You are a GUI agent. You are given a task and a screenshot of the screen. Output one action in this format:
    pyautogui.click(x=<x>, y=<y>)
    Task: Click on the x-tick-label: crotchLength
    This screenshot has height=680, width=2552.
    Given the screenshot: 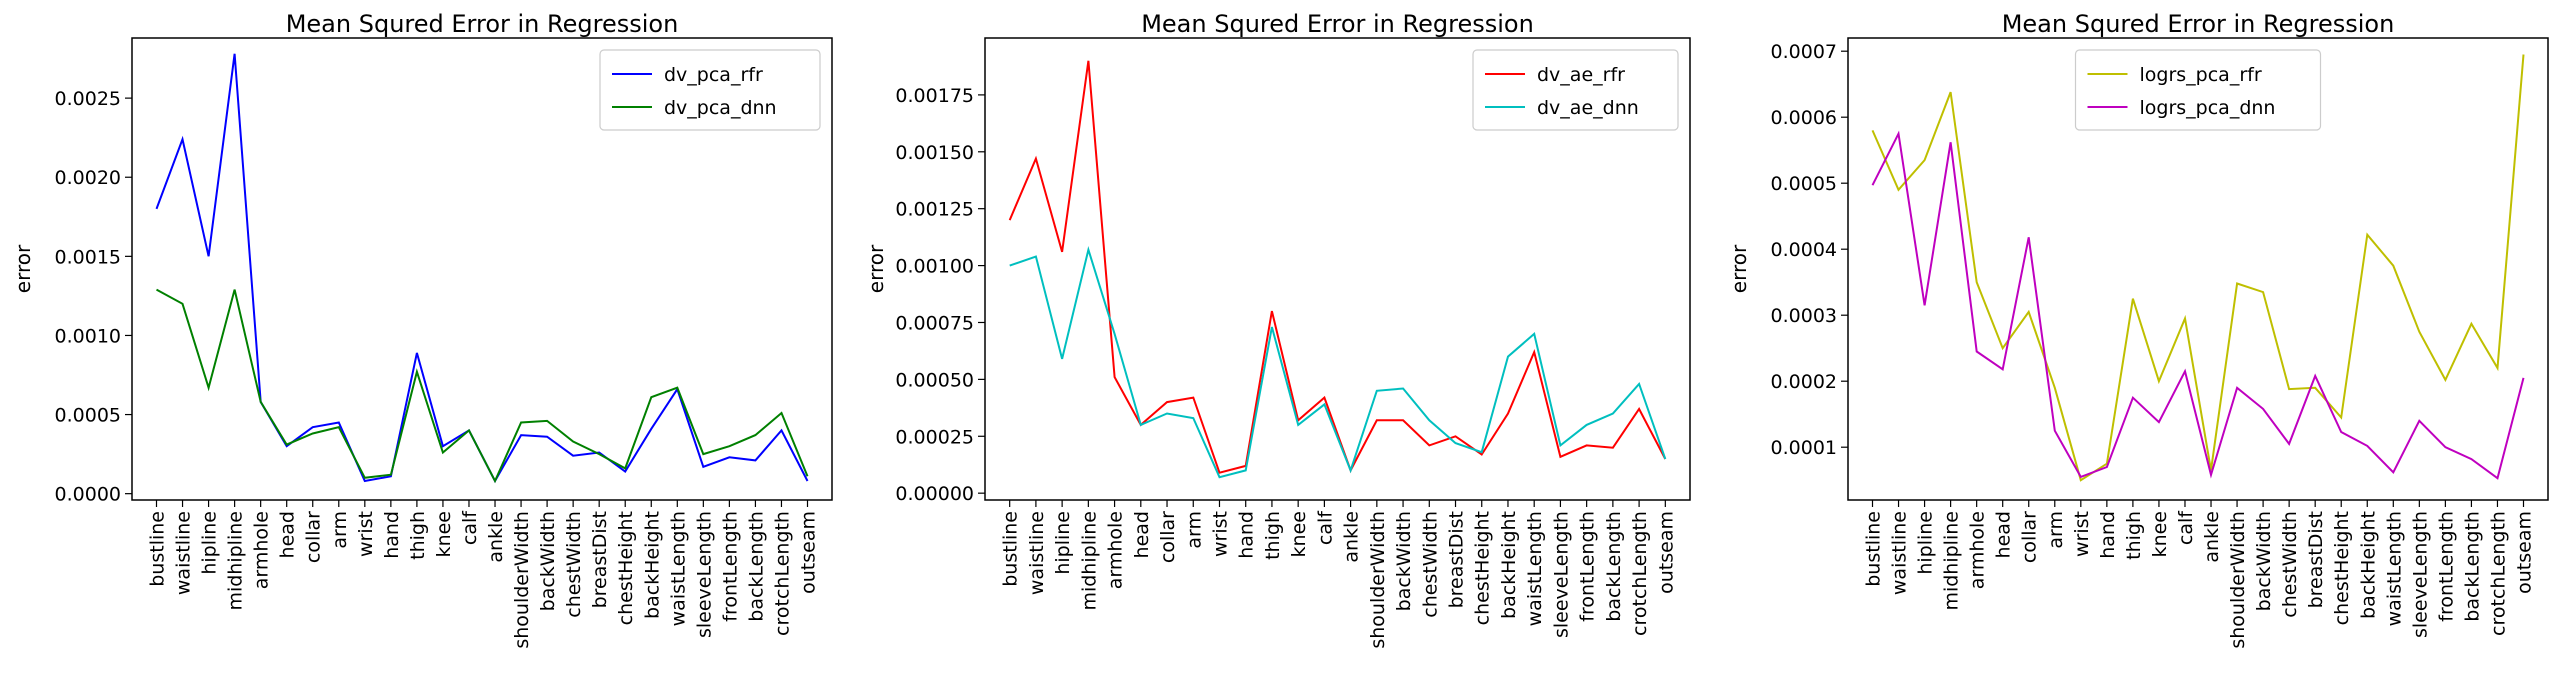 What is the action you would take?
    pyautogui.click(x=1640, y=573)
    